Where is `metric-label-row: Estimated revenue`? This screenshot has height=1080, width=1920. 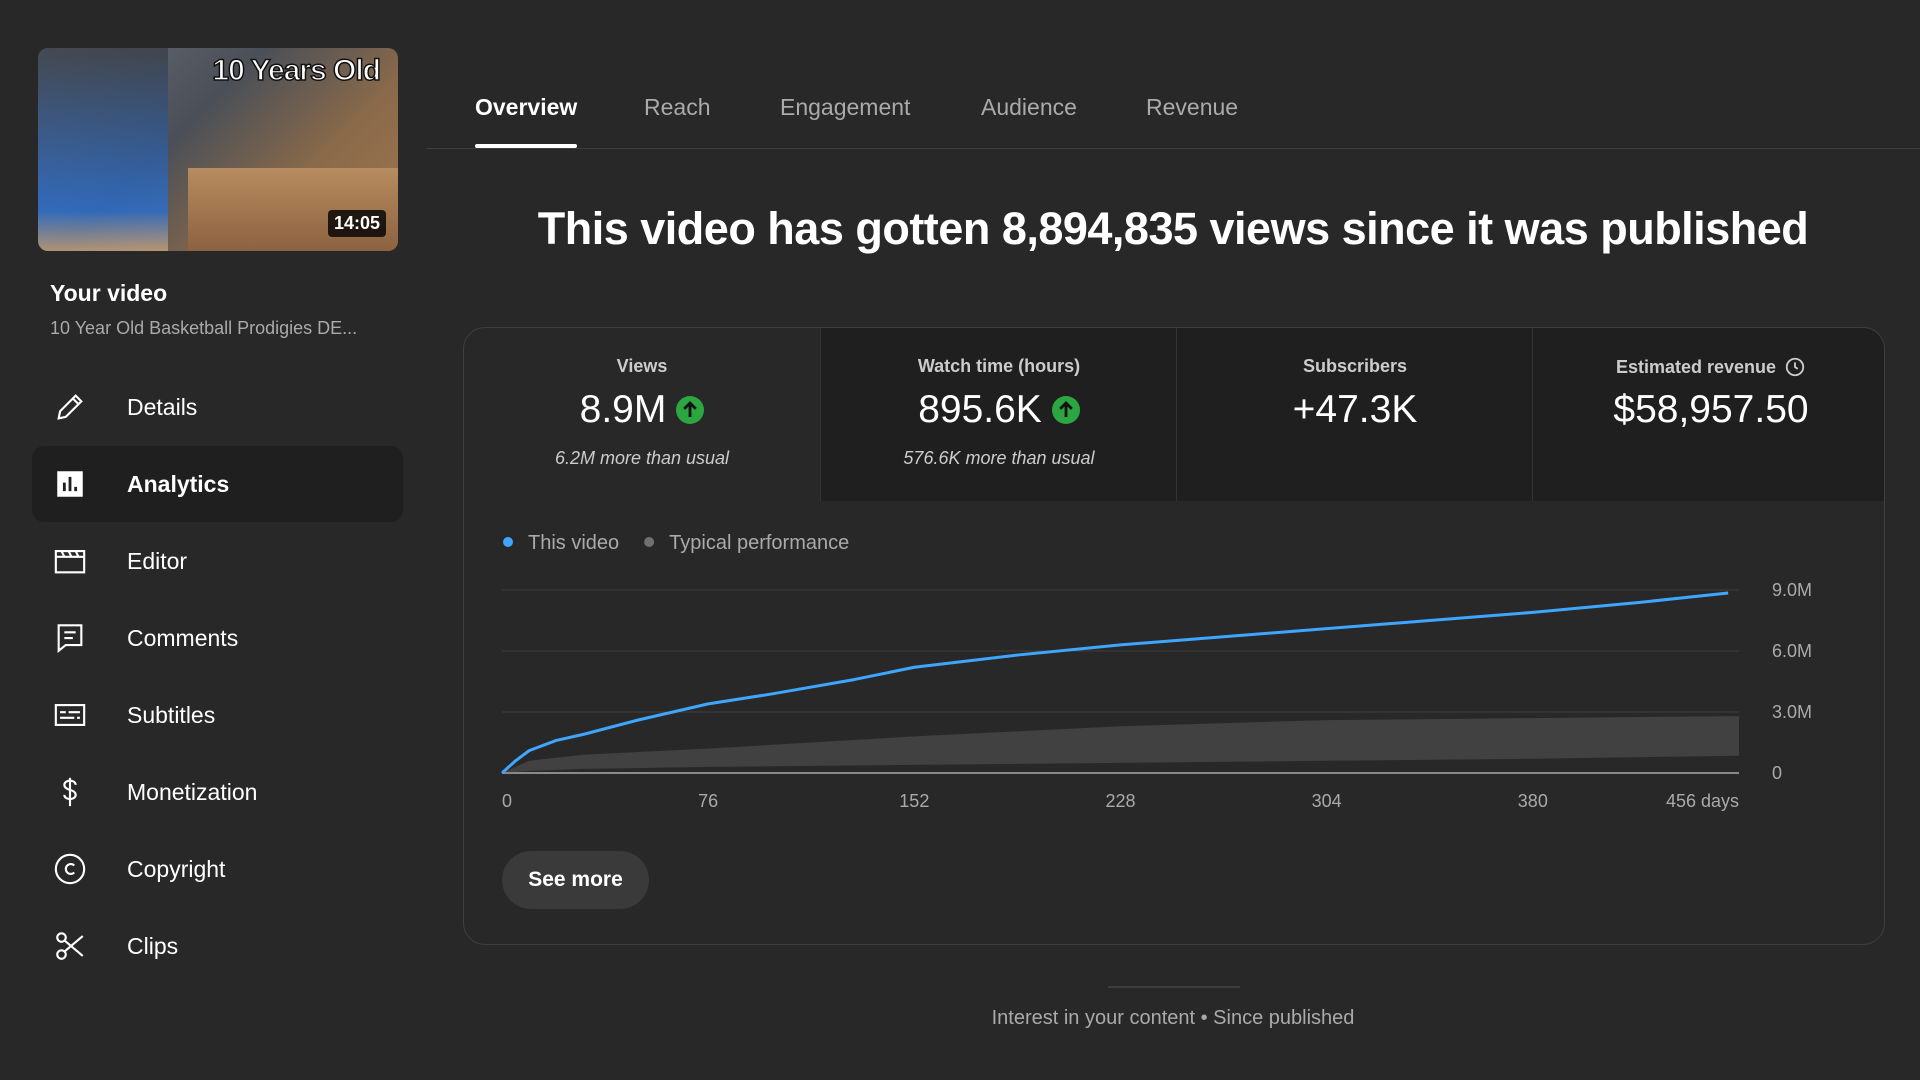 metric-label-row: Estimated revenue is located at coordinates (1708, 367).